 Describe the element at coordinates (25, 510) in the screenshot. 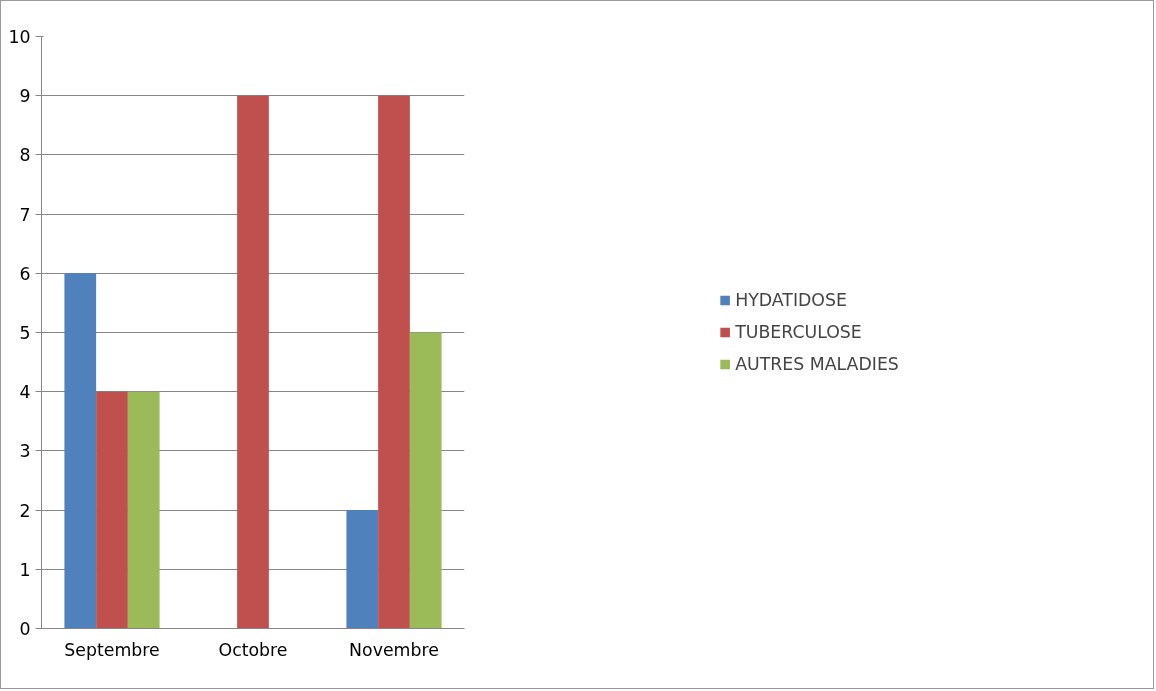

I see `y-tick-label: 2` at that location.